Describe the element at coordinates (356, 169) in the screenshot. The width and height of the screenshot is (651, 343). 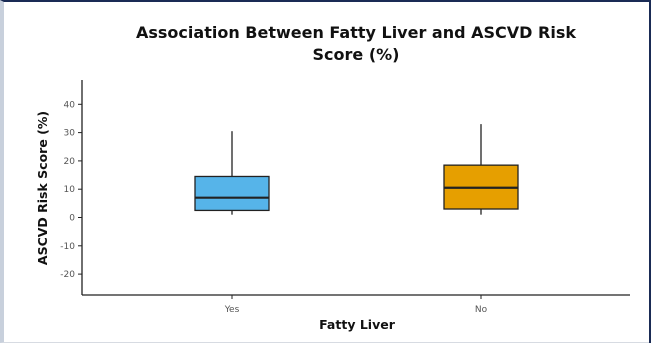
I see `box-series` at that location.